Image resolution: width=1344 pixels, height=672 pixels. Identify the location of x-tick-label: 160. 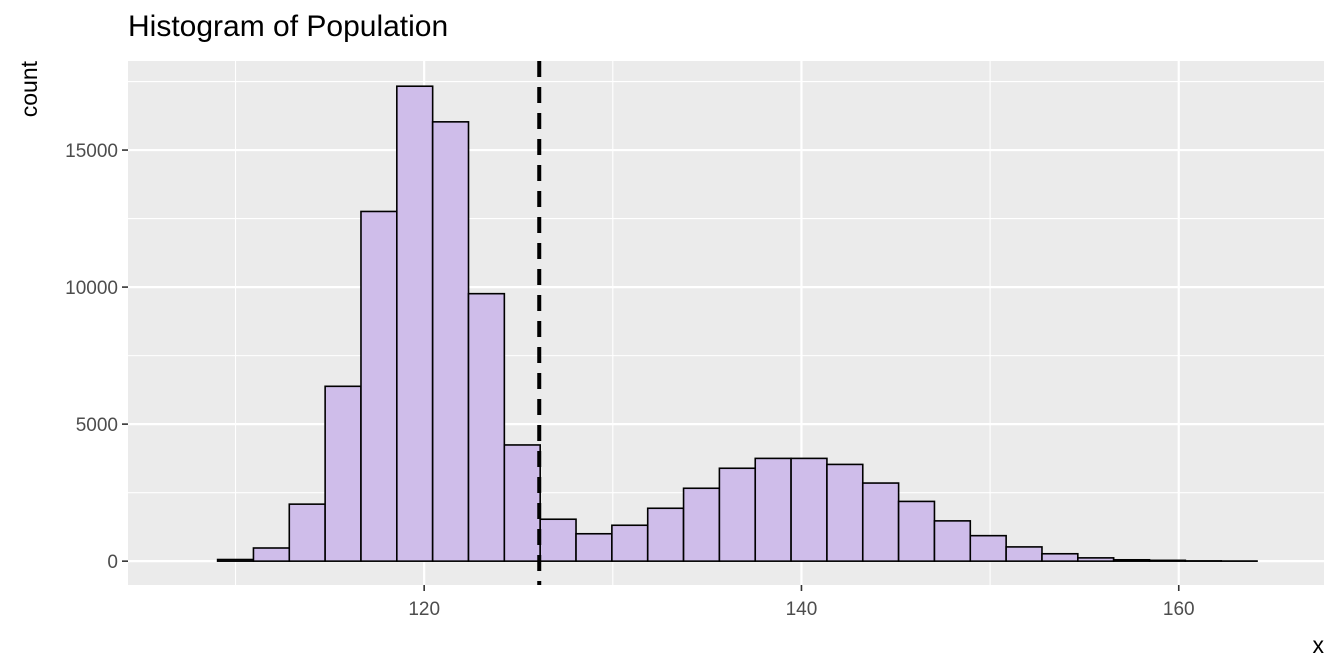
(1179, 609).